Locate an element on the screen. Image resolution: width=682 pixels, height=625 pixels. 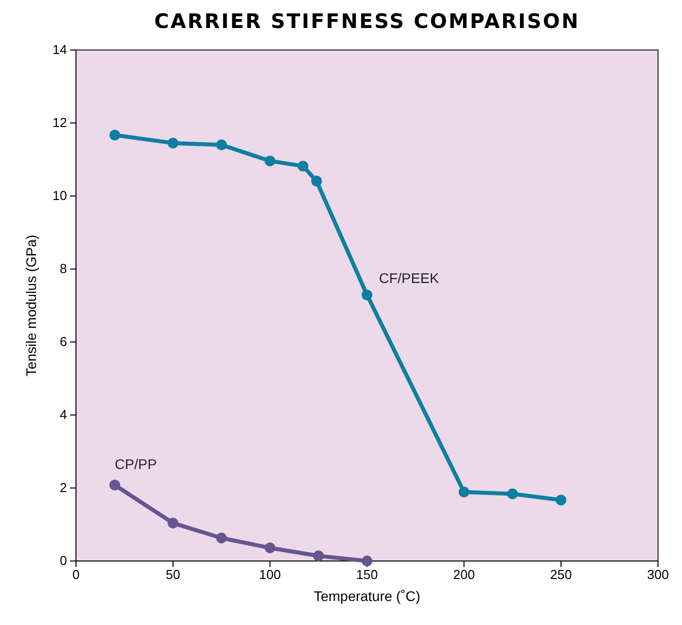
x-tick-label: 100 is located at coordinates (270, 574).